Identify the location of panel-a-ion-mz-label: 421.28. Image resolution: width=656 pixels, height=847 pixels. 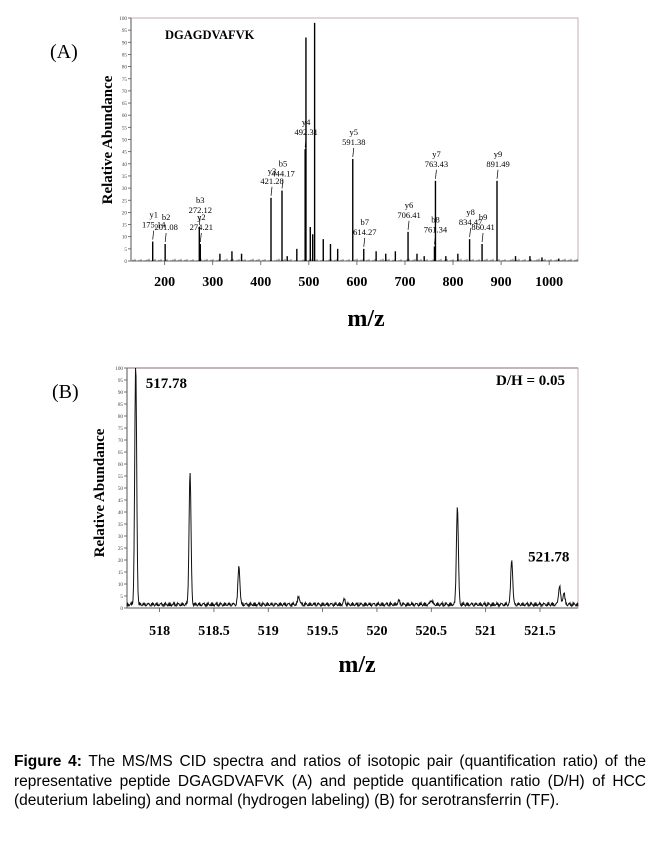
(271, 181).